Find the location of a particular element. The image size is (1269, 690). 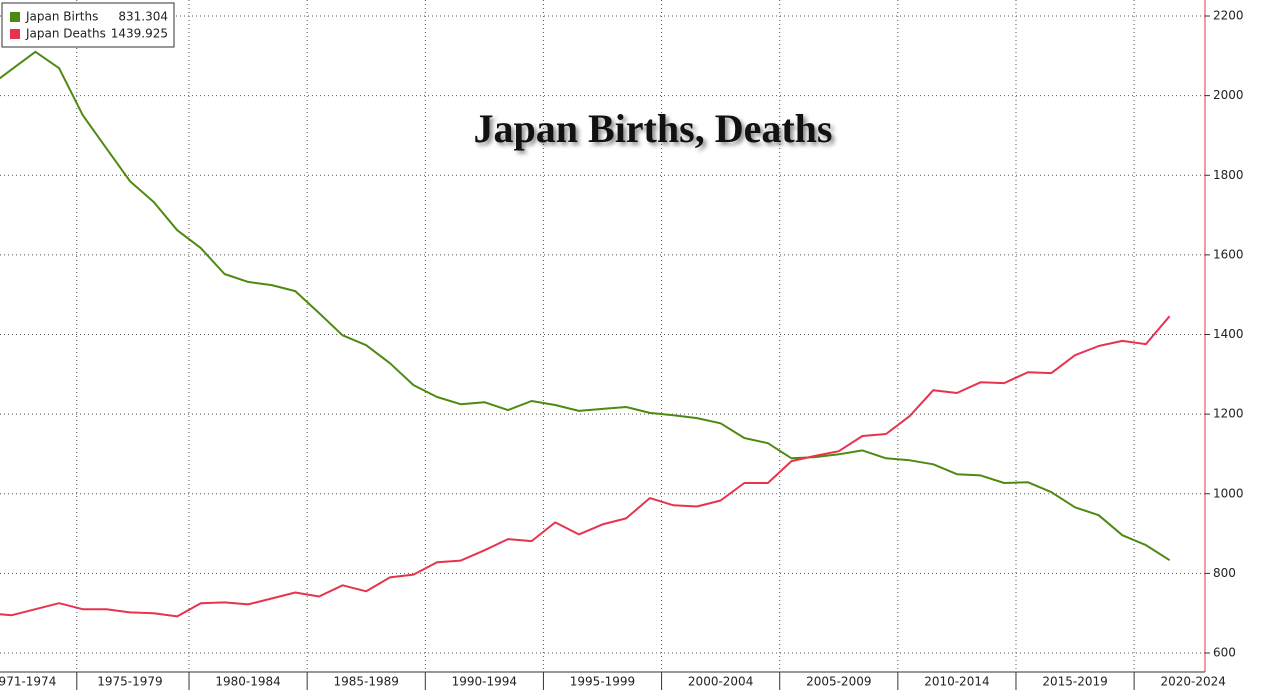

legend is located at coordinates (88, 25).